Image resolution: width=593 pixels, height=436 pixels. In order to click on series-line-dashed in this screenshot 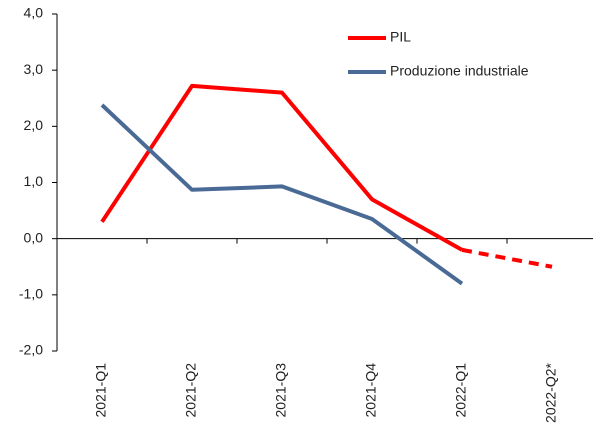, I will do `click(507, 258)`.